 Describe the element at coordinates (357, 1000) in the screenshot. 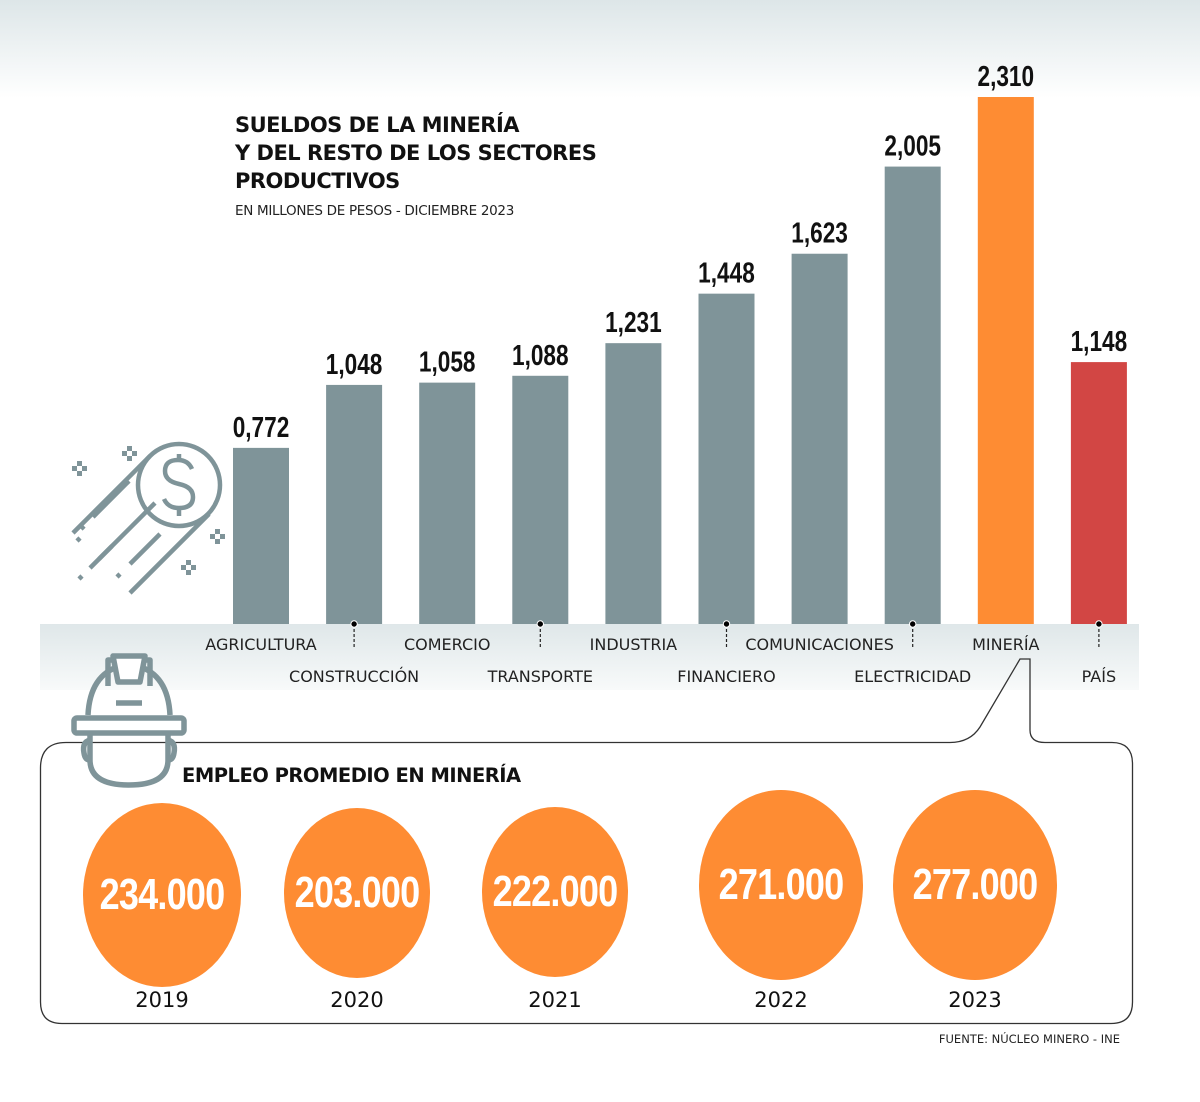

I see `employment-year: 2020` at that location.